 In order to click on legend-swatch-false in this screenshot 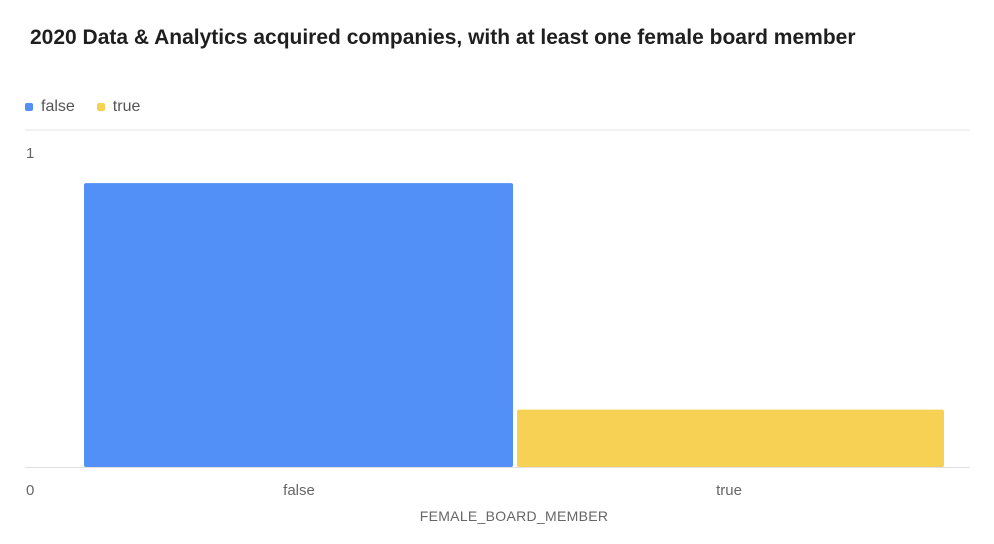, I will do `click(29, 107)`.